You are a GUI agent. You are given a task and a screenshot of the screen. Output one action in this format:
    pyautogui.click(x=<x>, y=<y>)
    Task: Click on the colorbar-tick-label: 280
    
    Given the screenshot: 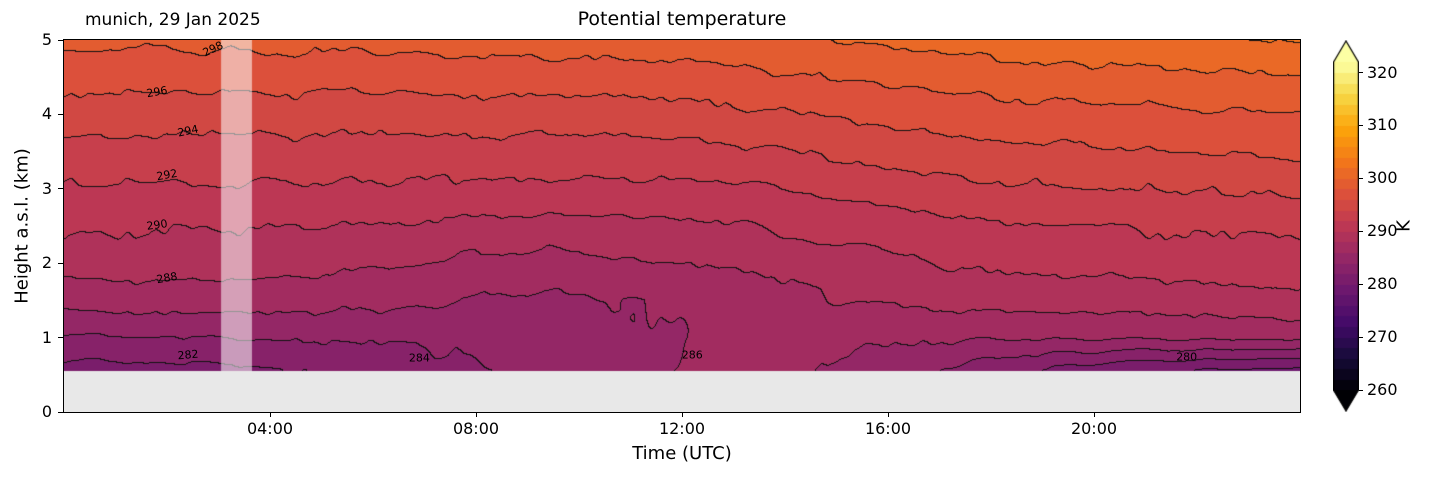 What is the action you would take?
    pyautogui.click(x=1382, y=284)
    